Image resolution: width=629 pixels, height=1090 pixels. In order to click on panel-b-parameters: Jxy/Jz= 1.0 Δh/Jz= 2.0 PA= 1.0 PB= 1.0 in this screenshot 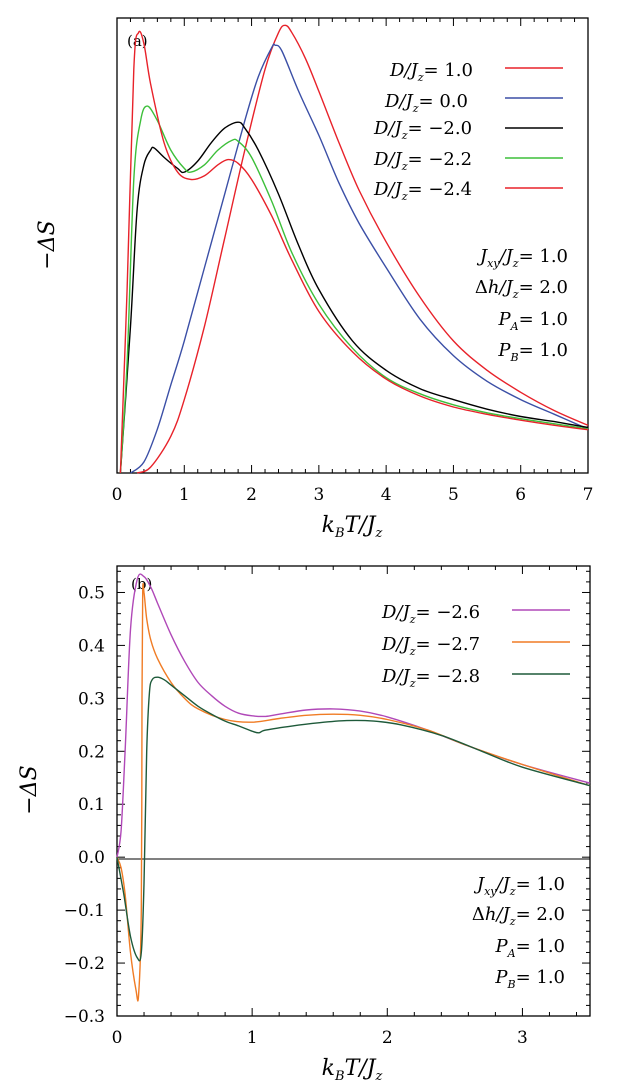, I will do `click(518, 932)`.